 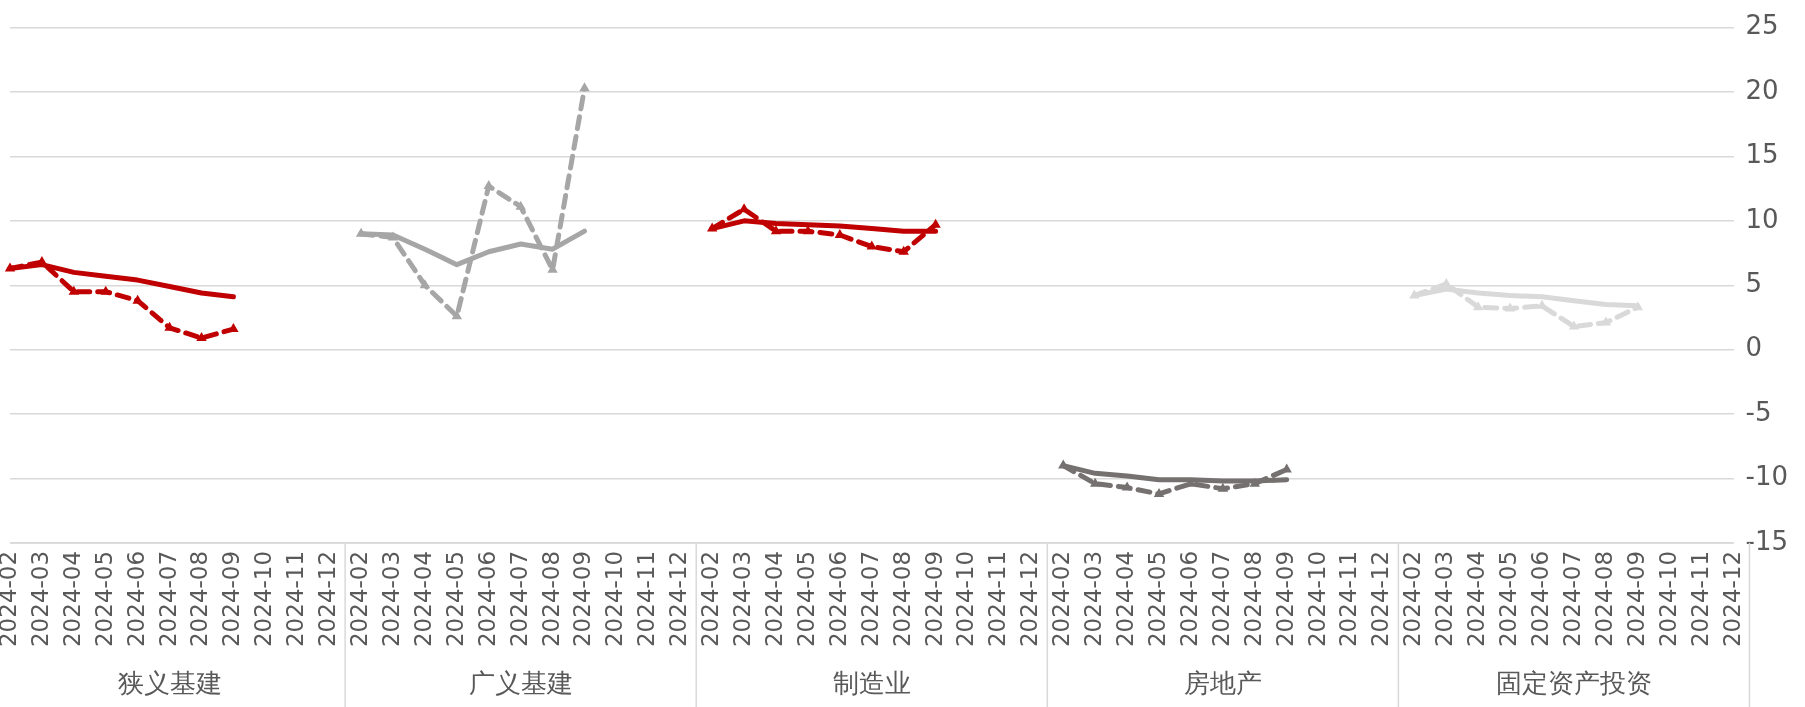 I want to click on text: 房地产, so click(x=1222, y=682).